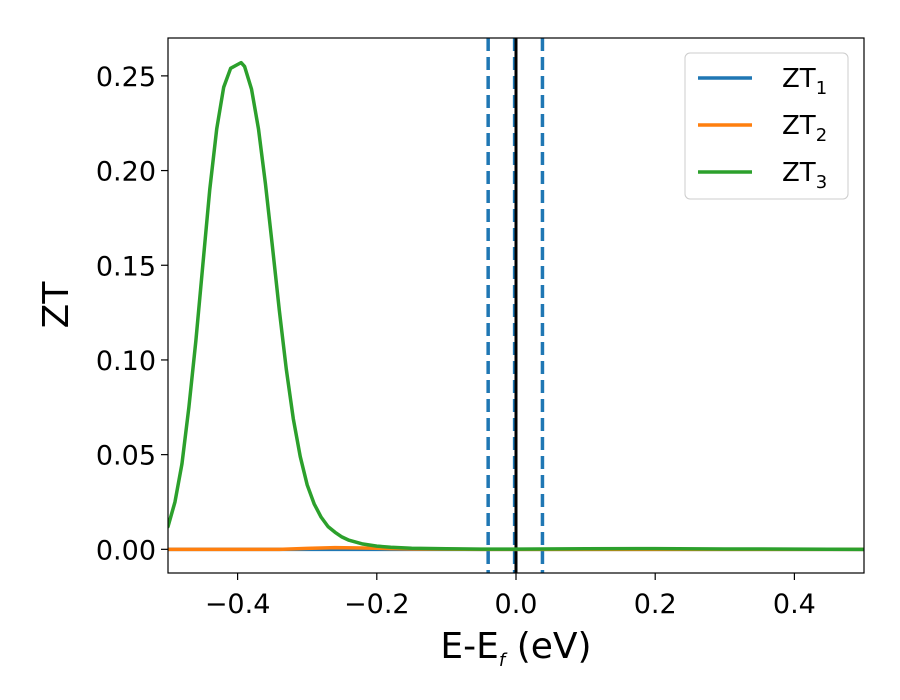 The width and height of the screenshot is (900, 700). What do you see at coordinates (126, 456) in the screenshot?
I see `y-tick-label: 0.05` at bounding box center [126, 456].